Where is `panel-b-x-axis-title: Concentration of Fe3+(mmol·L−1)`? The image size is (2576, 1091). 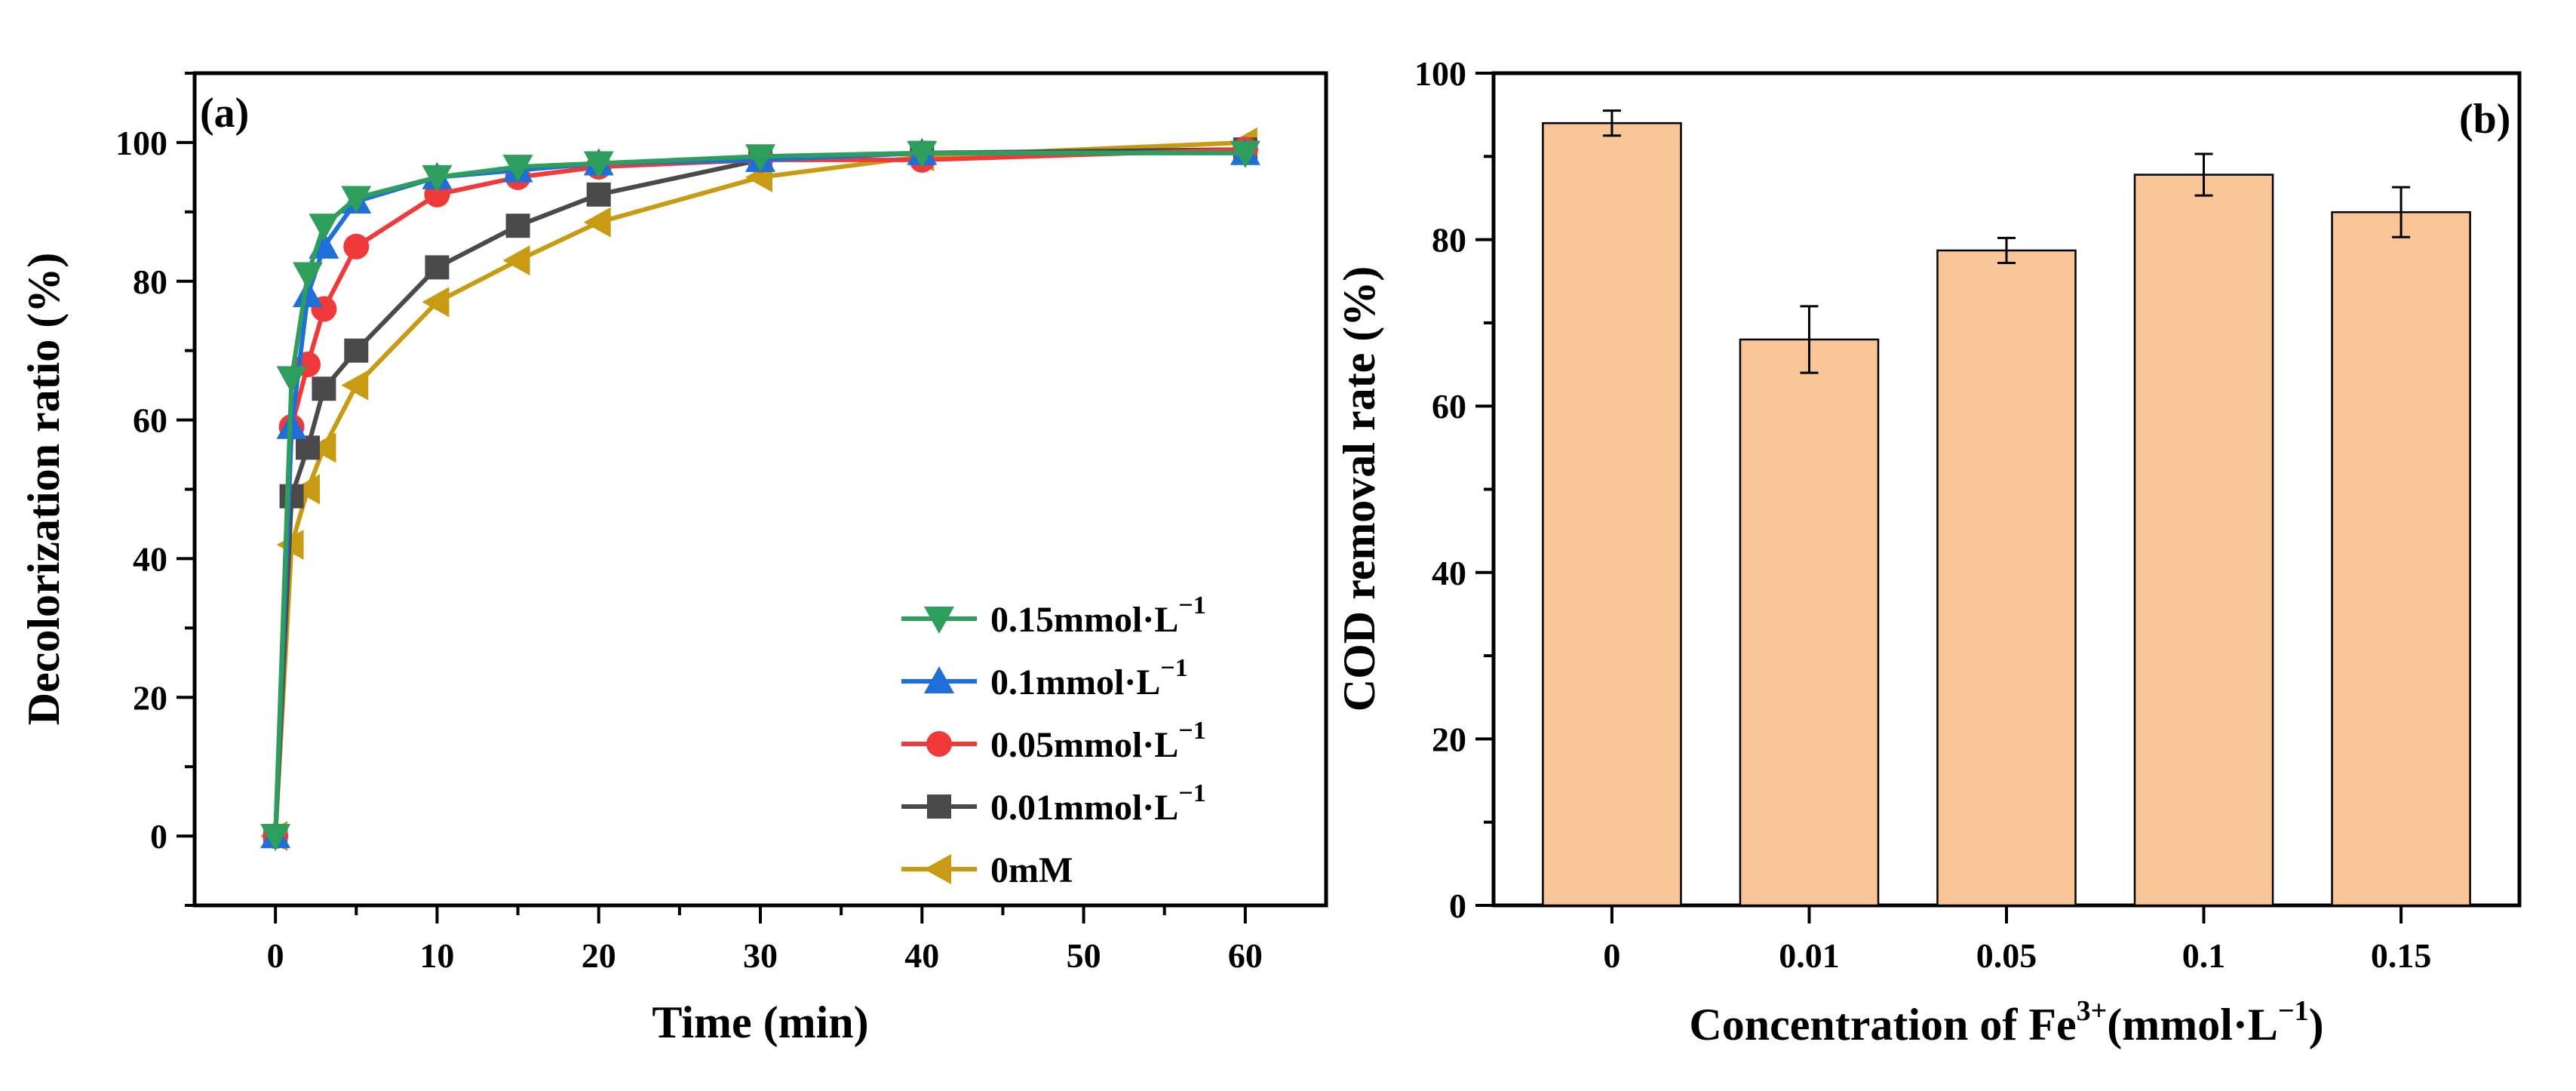 panel-b-x-axis-title: Concentration of Fe3+(mmol·L−1) is located at coordinates (2006, 1022).